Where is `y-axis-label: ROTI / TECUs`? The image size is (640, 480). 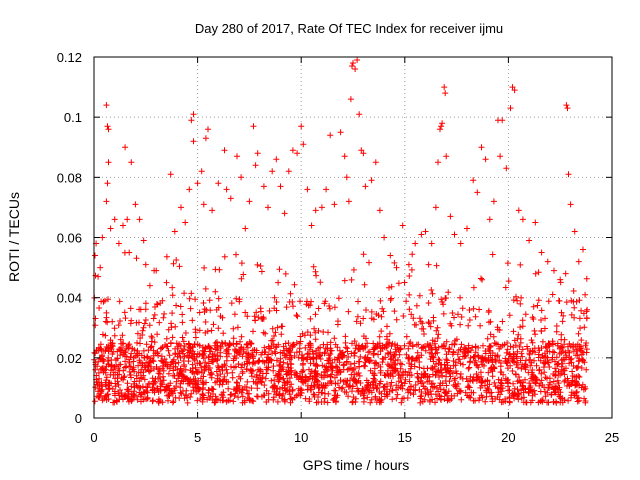 y-axis-label: ROTI / TECUs is located at coordinates (14, 237).